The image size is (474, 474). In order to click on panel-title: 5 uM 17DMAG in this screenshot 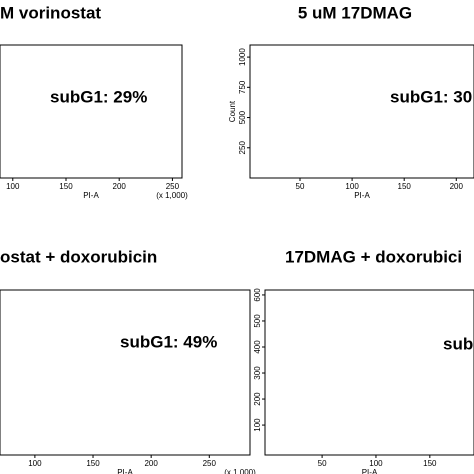, I will do `click(355, 12)`.